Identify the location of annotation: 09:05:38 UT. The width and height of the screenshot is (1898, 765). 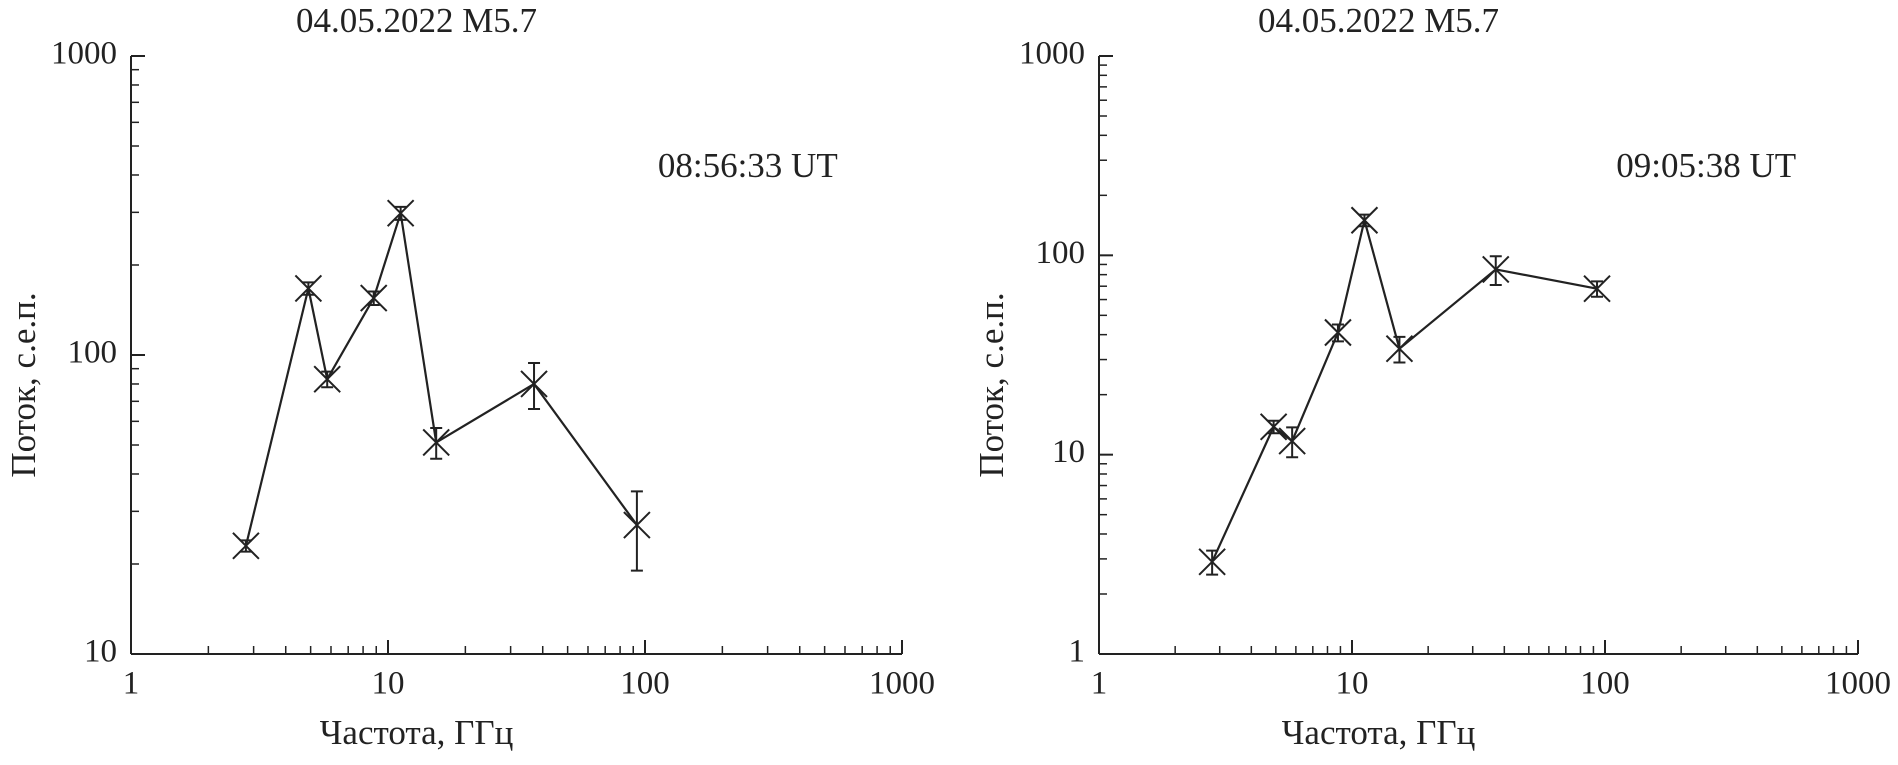
(1706, 165).